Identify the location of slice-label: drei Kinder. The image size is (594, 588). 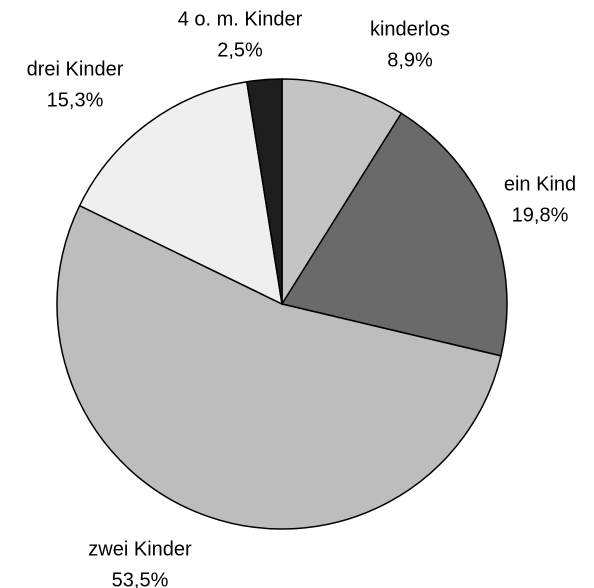
(75, 69).